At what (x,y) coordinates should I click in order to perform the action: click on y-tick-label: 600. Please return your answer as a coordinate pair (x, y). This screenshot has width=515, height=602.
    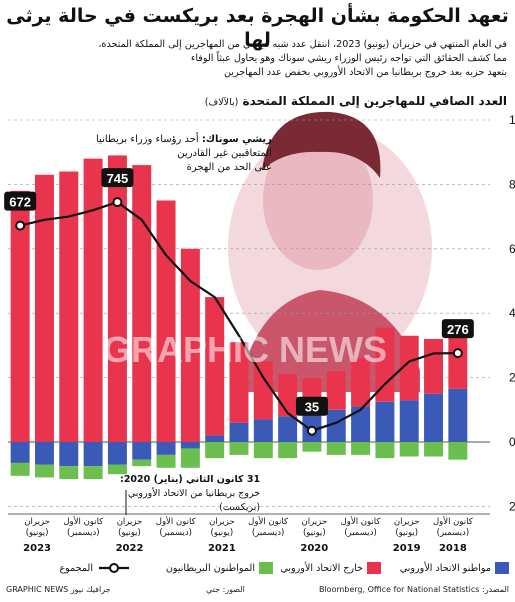
    Looking at the image, I should click on (512, 249).